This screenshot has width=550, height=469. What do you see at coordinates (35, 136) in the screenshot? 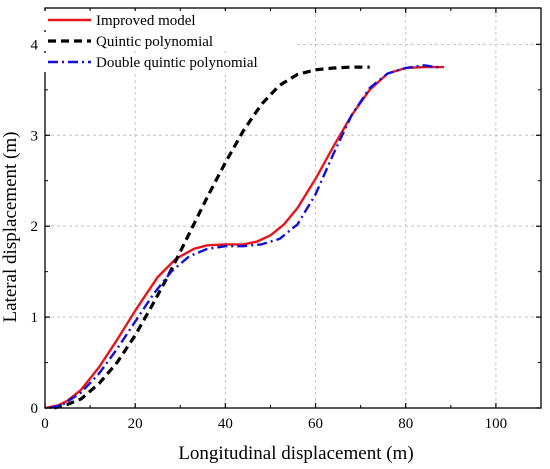
I see `y-tick-label: 3` at bounding box center [35, 136].